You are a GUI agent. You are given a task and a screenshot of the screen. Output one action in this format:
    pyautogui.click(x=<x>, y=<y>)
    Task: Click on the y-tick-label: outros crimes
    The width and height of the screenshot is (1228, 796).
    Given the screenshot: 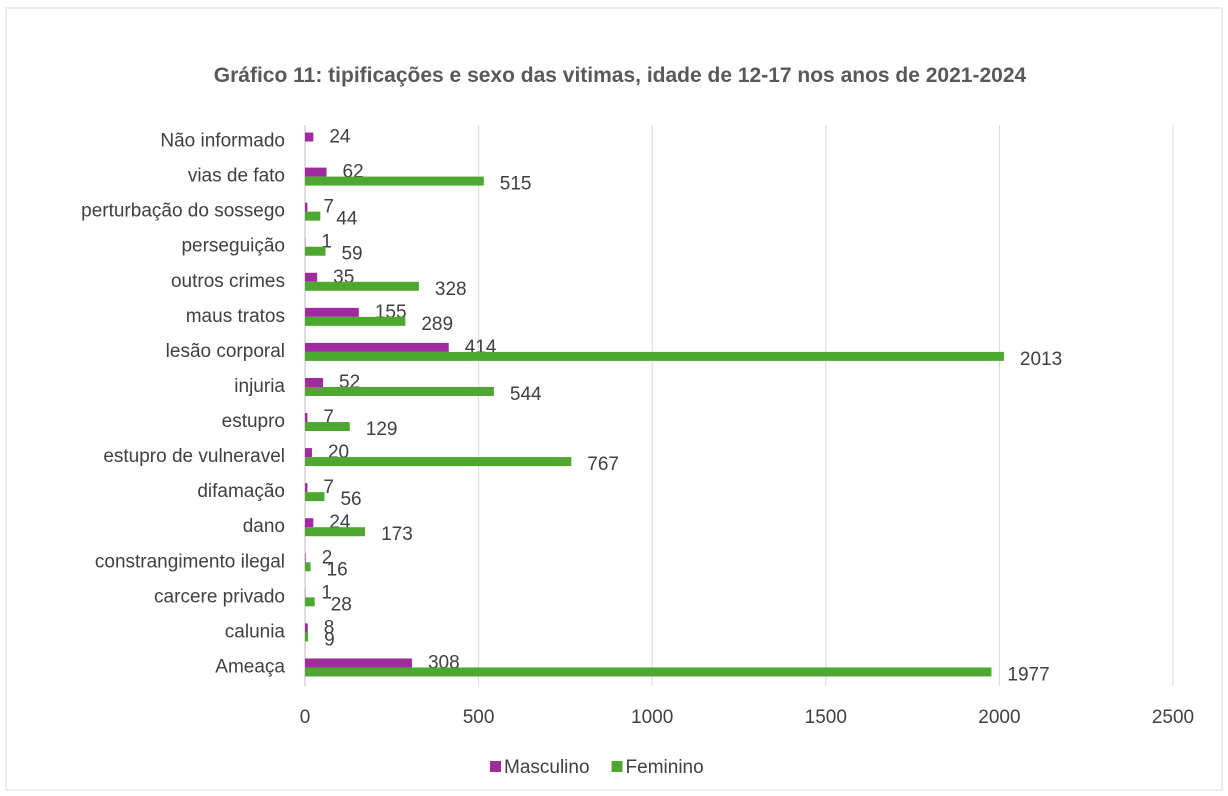 What is the action you would take?
    pyautogui.click(x=228, y=281)
    